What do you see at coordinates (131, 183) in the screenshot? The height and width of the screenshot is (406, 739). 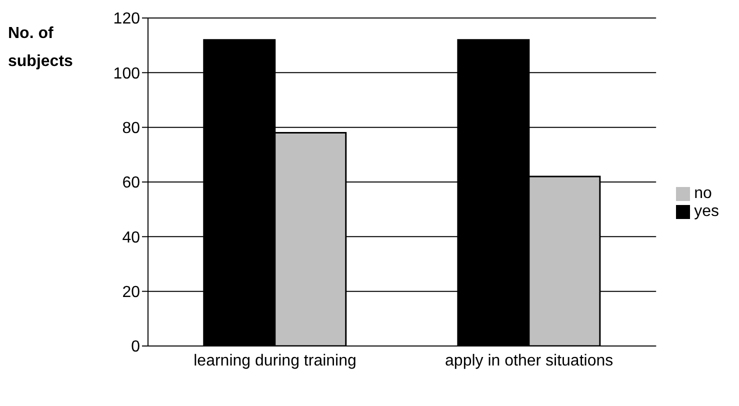 I see `y-tick-label: 60` at bounding box center [131, 183].